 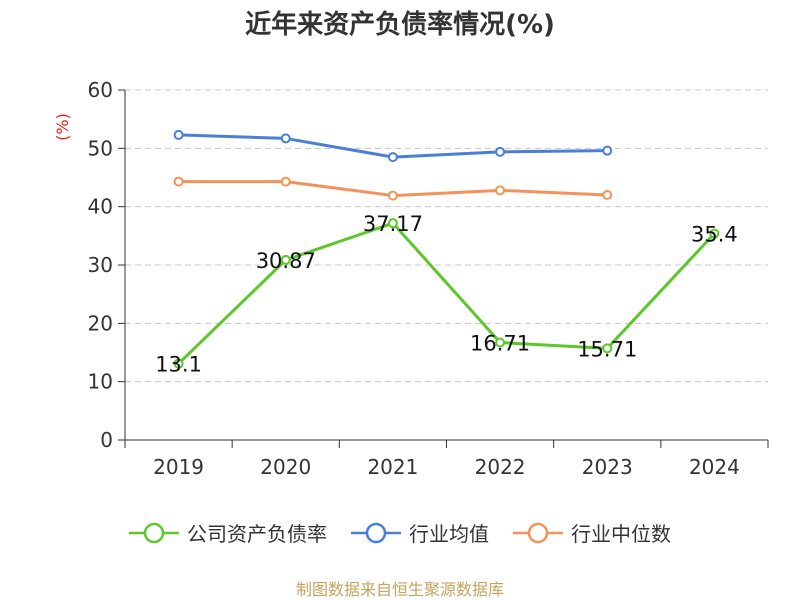 I want to click on x-tick-label: 2020, so click(x=285, y=467).